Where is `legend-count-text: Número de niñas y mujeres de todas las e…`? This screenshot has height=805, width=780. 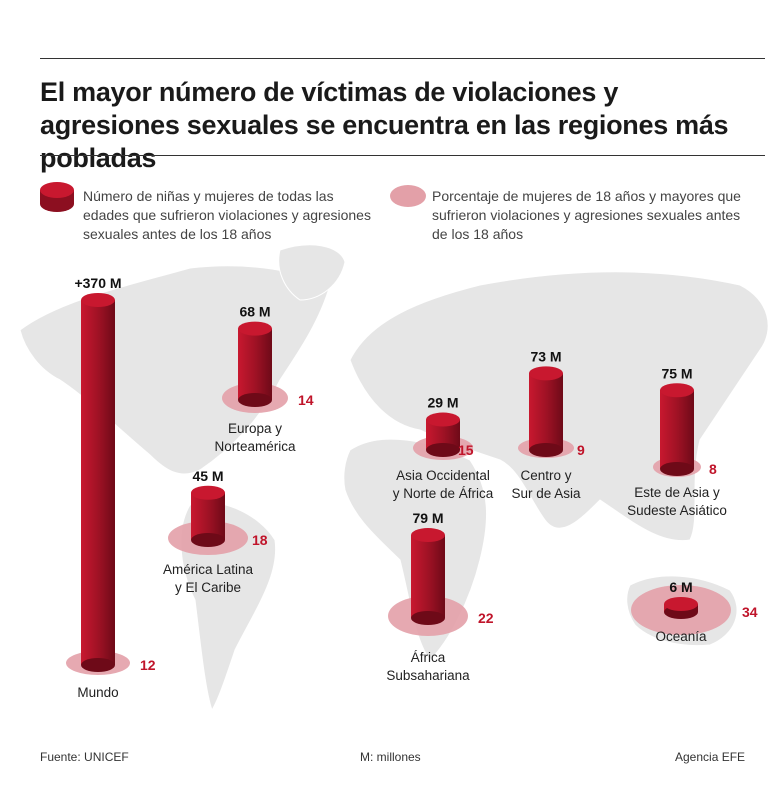 legend-count-text: Número de niñas y mujeres de todas las e… is located at coordinates (227, 215).